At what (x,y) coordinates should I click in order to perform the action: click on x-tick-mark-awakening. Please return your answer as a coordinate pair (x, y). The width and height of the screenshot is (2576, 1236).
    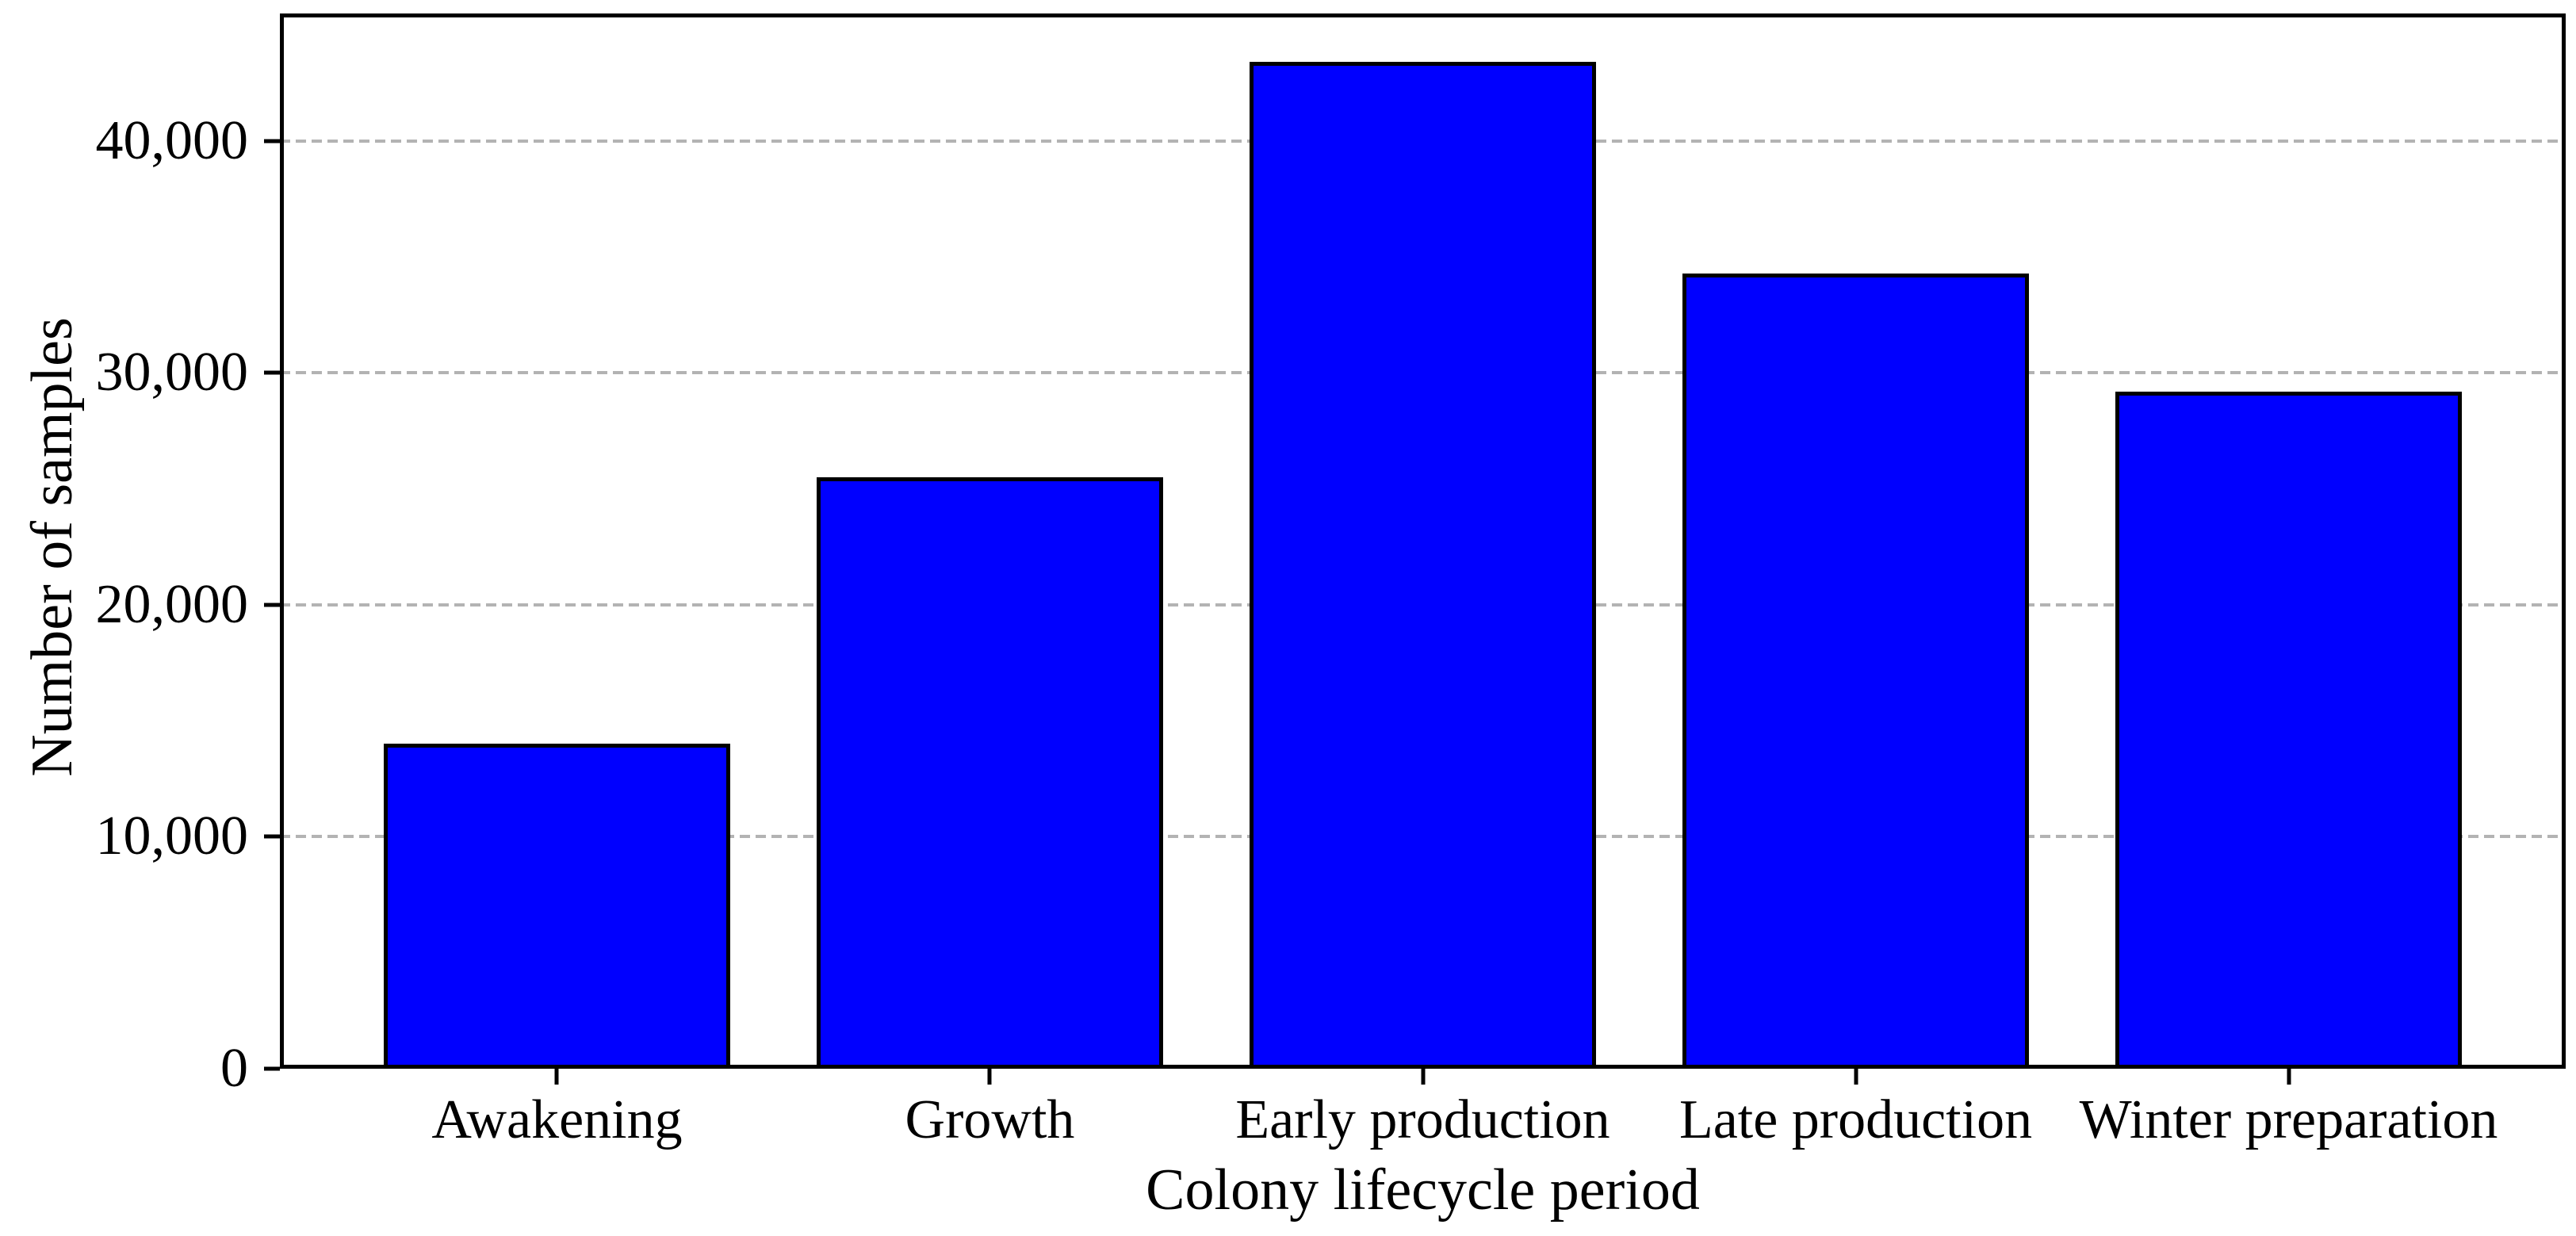
    Looking at the image, I should click on (556, 1077).